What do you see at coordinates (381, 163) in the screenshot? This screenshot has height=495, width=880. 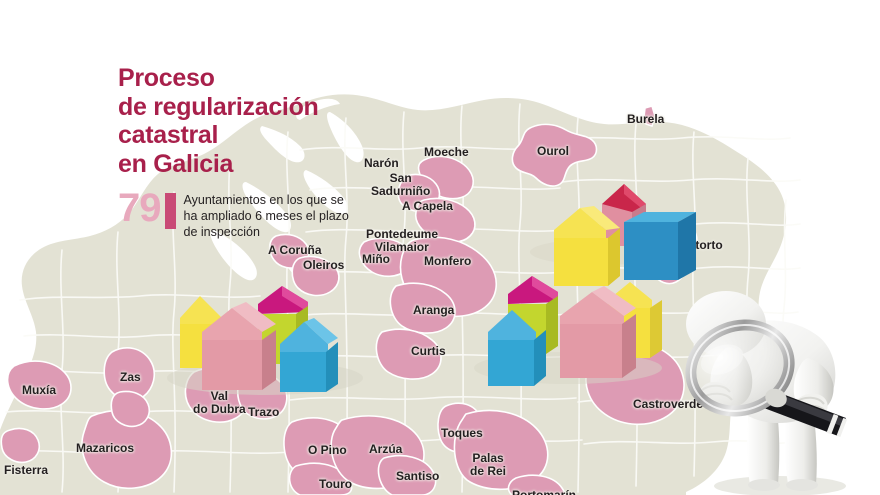 I see `map-label-naron: Narón` at bounding box center [381, 163].